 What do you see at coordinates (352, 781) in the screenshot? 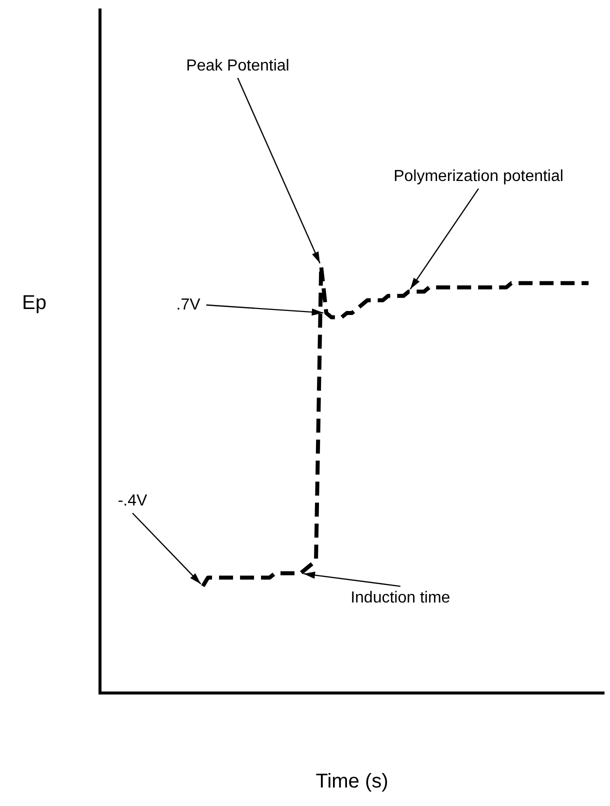
I see `x-axis-title: Time (s)` at bounding box center [352, 781].